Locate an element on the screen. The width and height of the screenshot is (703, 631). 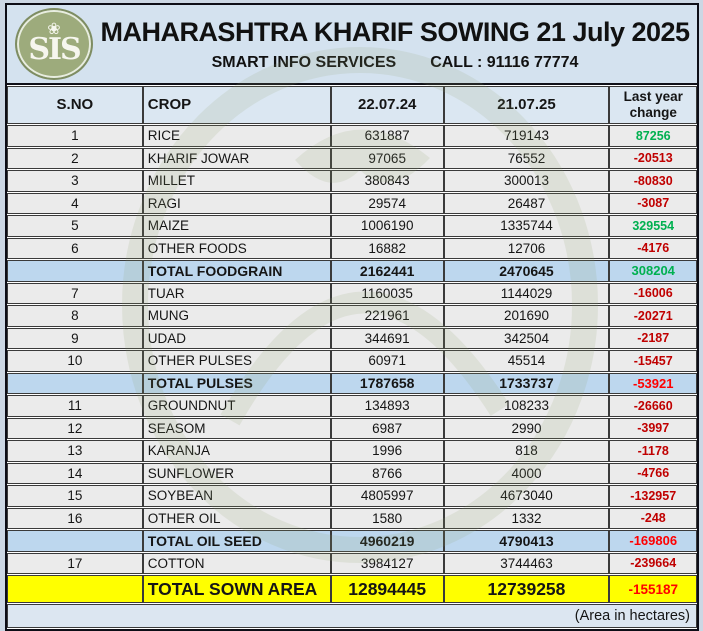
column-header-date1: 22.07.24 is located at coordinates (387, 105).